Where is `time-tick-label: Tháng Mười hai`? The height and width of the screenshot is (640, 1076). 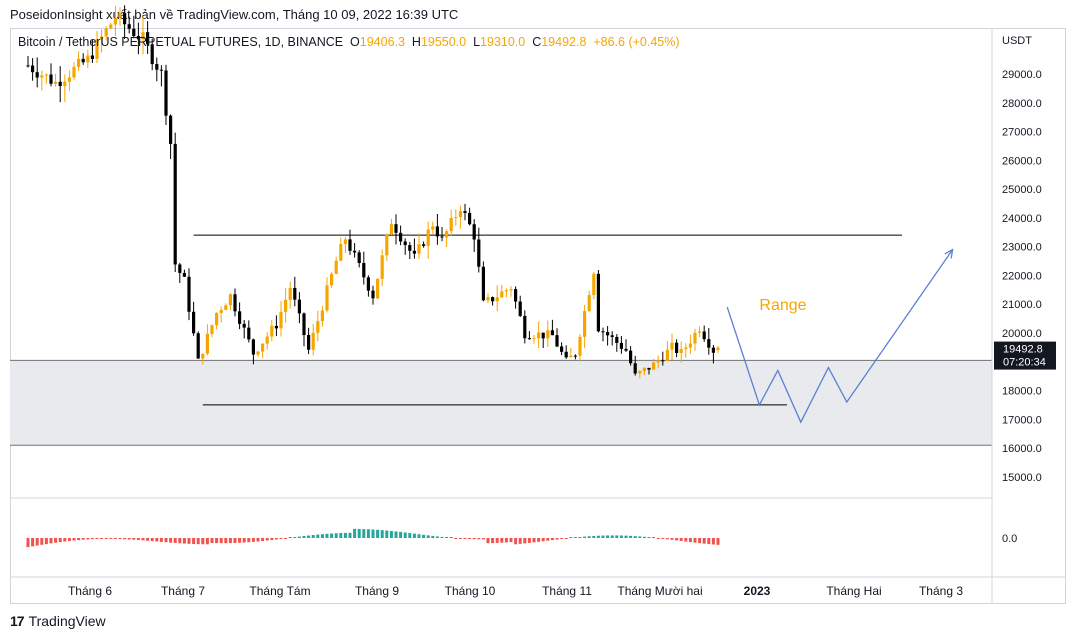 time-tick-label: Tháng Mười hai is located at coordinates (659, 591).